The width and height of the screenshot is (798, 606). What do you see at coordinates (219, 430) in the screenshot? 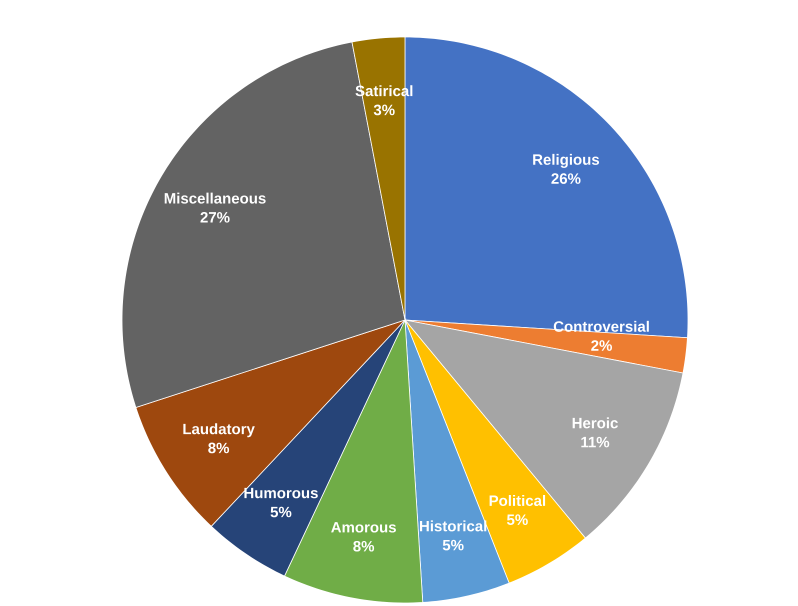
I see `slice-label: Laudatory` at bounding box center [219, 430].